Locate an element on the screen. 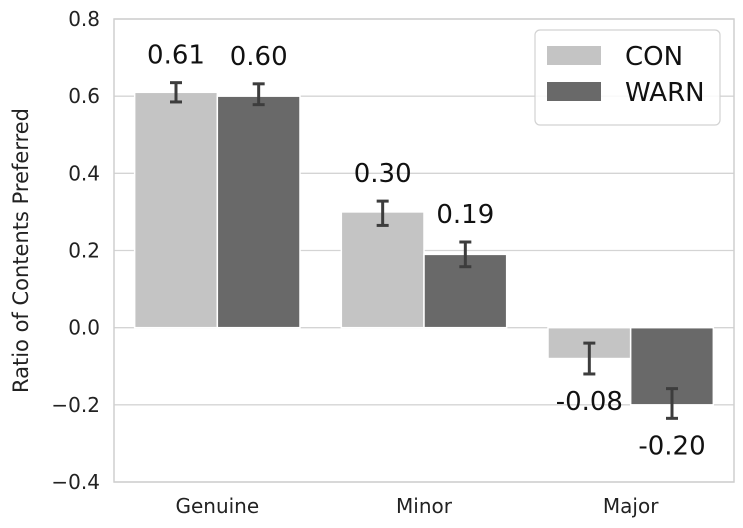 This screenshot has width=743, height=528. y-tick-label: 0.4 is located at coordinates (84, 173).